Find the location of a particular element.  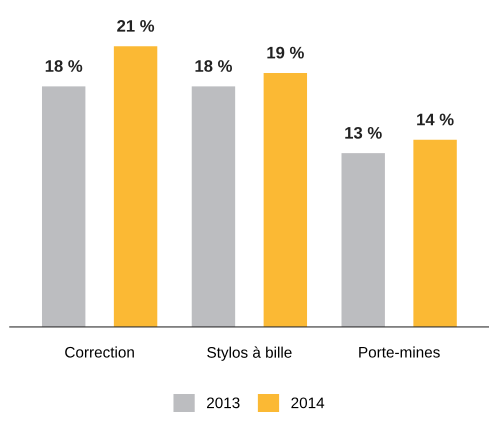

data-label: 21 % is located at coordinates (135, 26).